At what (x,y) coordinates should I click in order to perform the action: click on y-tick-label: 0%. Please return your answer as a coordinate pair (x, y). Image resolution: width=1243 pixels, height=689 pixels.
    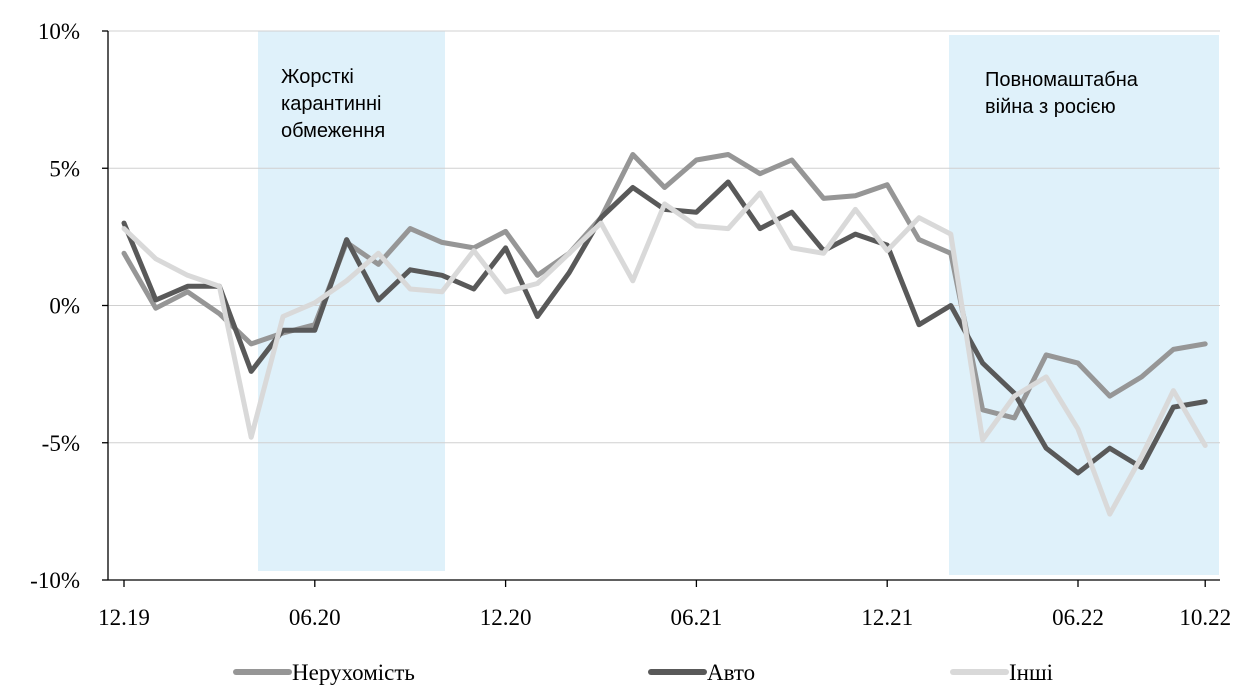
    Looking at the image, I should click on (64, 306).